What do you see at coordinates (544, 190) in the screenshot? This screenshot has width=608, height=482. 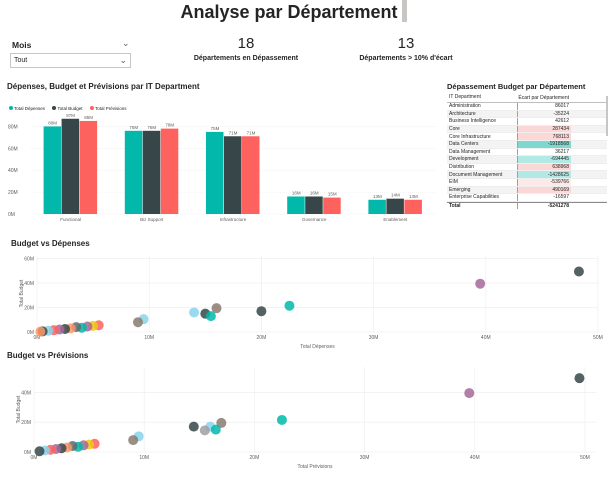 I see `ecart-cell: 490169` at bounding box center [544, 190].